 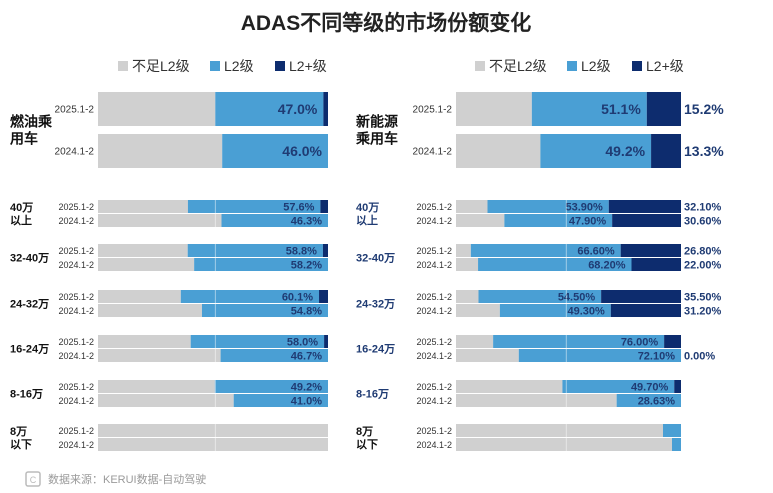 I want to click on data-label-l2: 58.0%, so click(x=302, y=343).